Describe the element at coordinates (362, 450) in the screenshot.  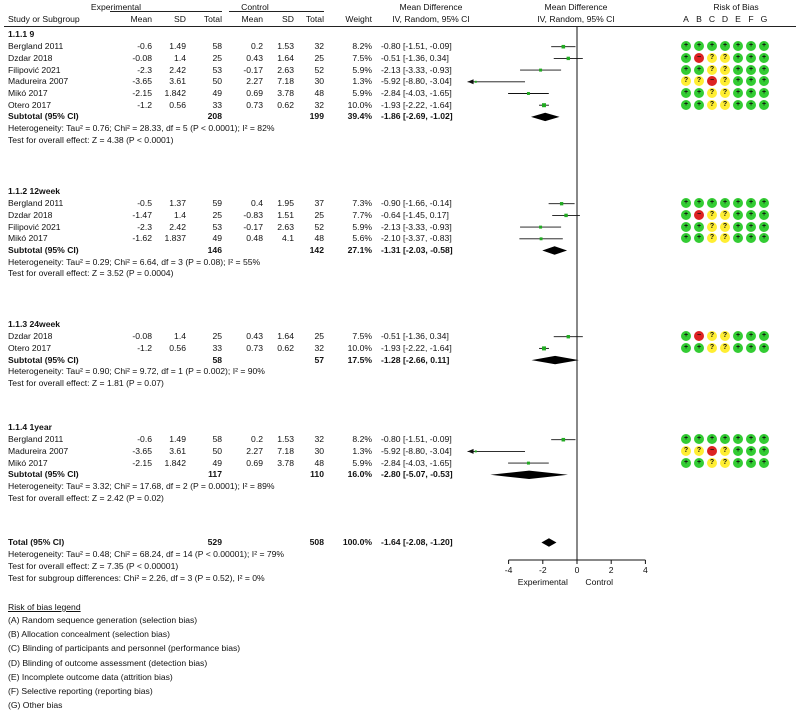
I see `study-row-g4-2-weight: 1.3%` at that location.